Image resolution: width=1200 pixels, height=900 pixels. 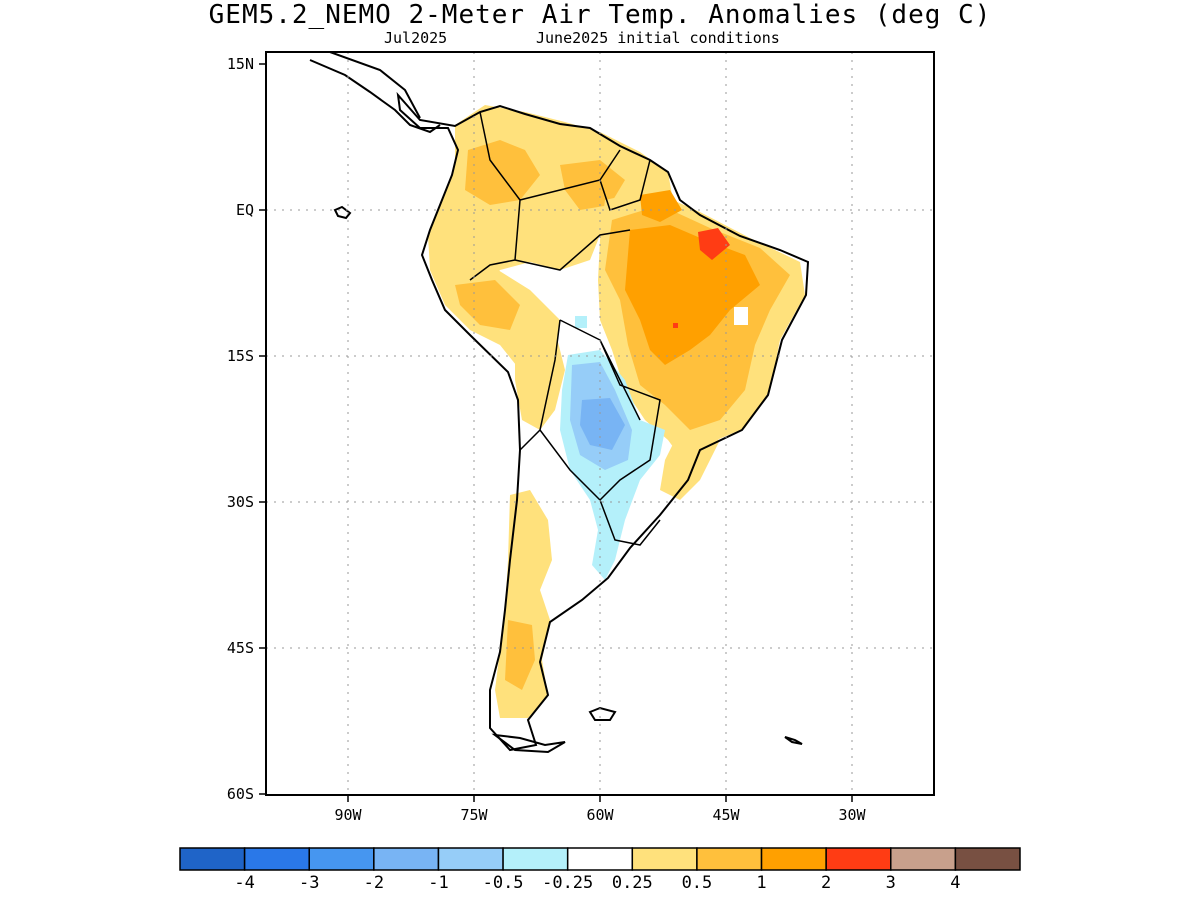 What do you see at coordinates (416, 38) in the screenshot?
I see `forecast-period: Jul2025` at bounding box center [416, 38].